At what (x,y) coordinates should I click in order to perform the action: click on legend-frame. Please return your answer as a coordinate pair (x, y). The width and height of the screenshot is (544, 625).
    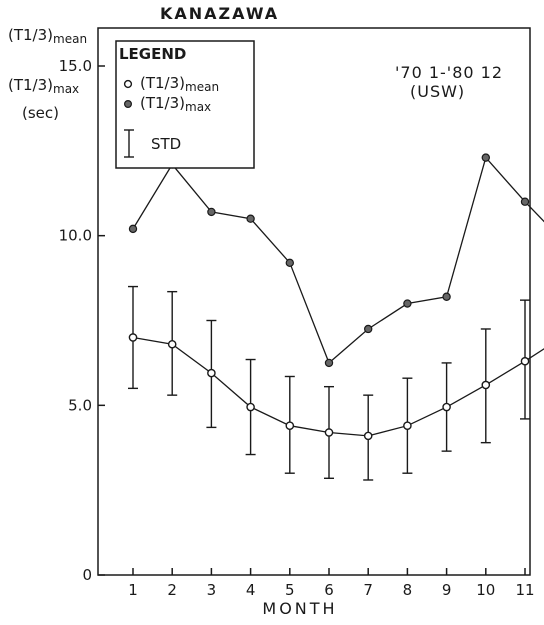
    Looking at the image, I should click on (185, 104).